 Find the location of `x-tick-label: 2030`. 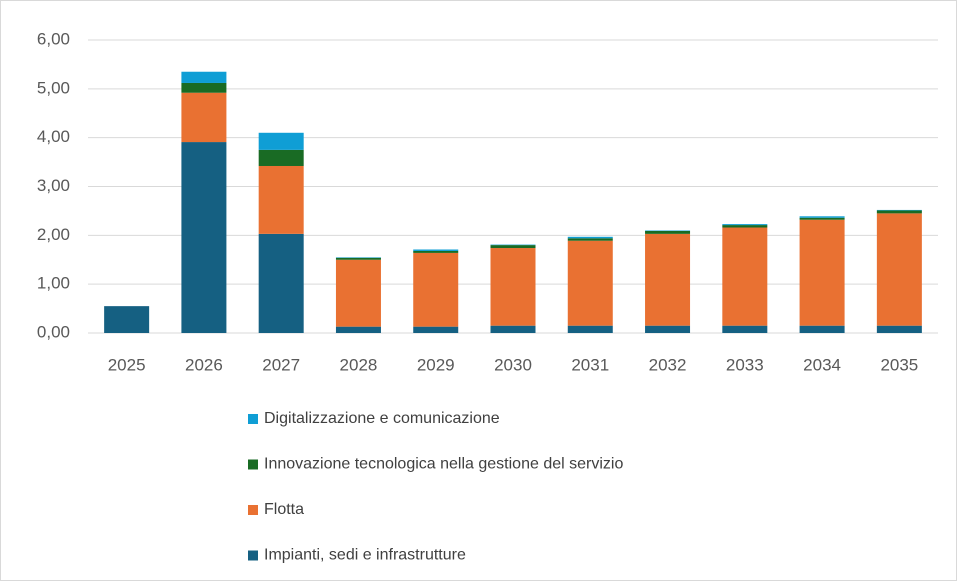

x-tick-label: 2030 is located at coordinates (513, 364).